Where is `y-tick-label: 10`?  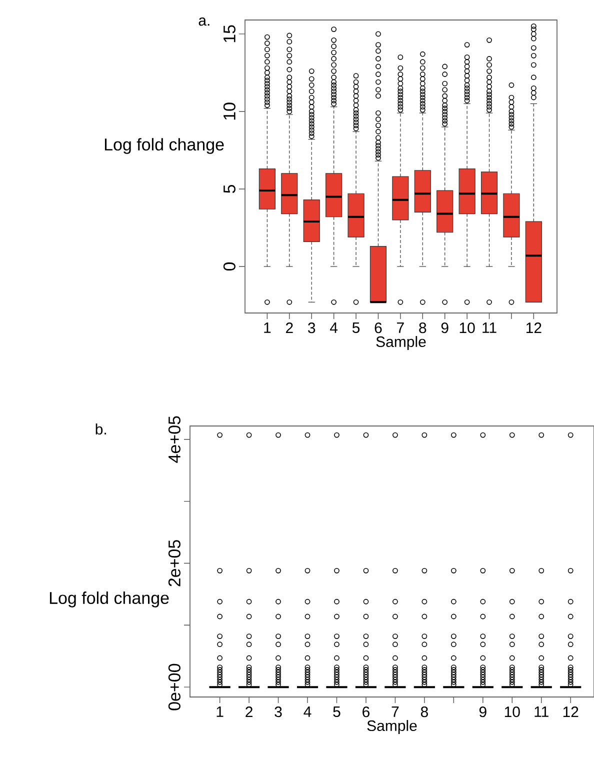
y-tick-label: 10 is located at coordinates (229, 111).